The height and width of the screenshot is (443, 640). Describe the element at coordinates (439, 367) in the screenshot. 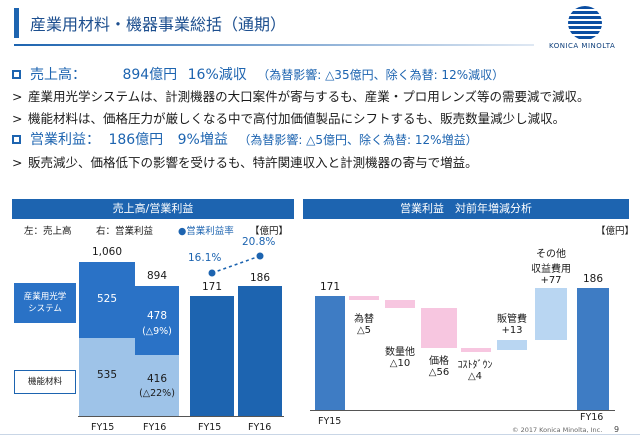

I see `wf-label-price: 価格 △56` at that location.